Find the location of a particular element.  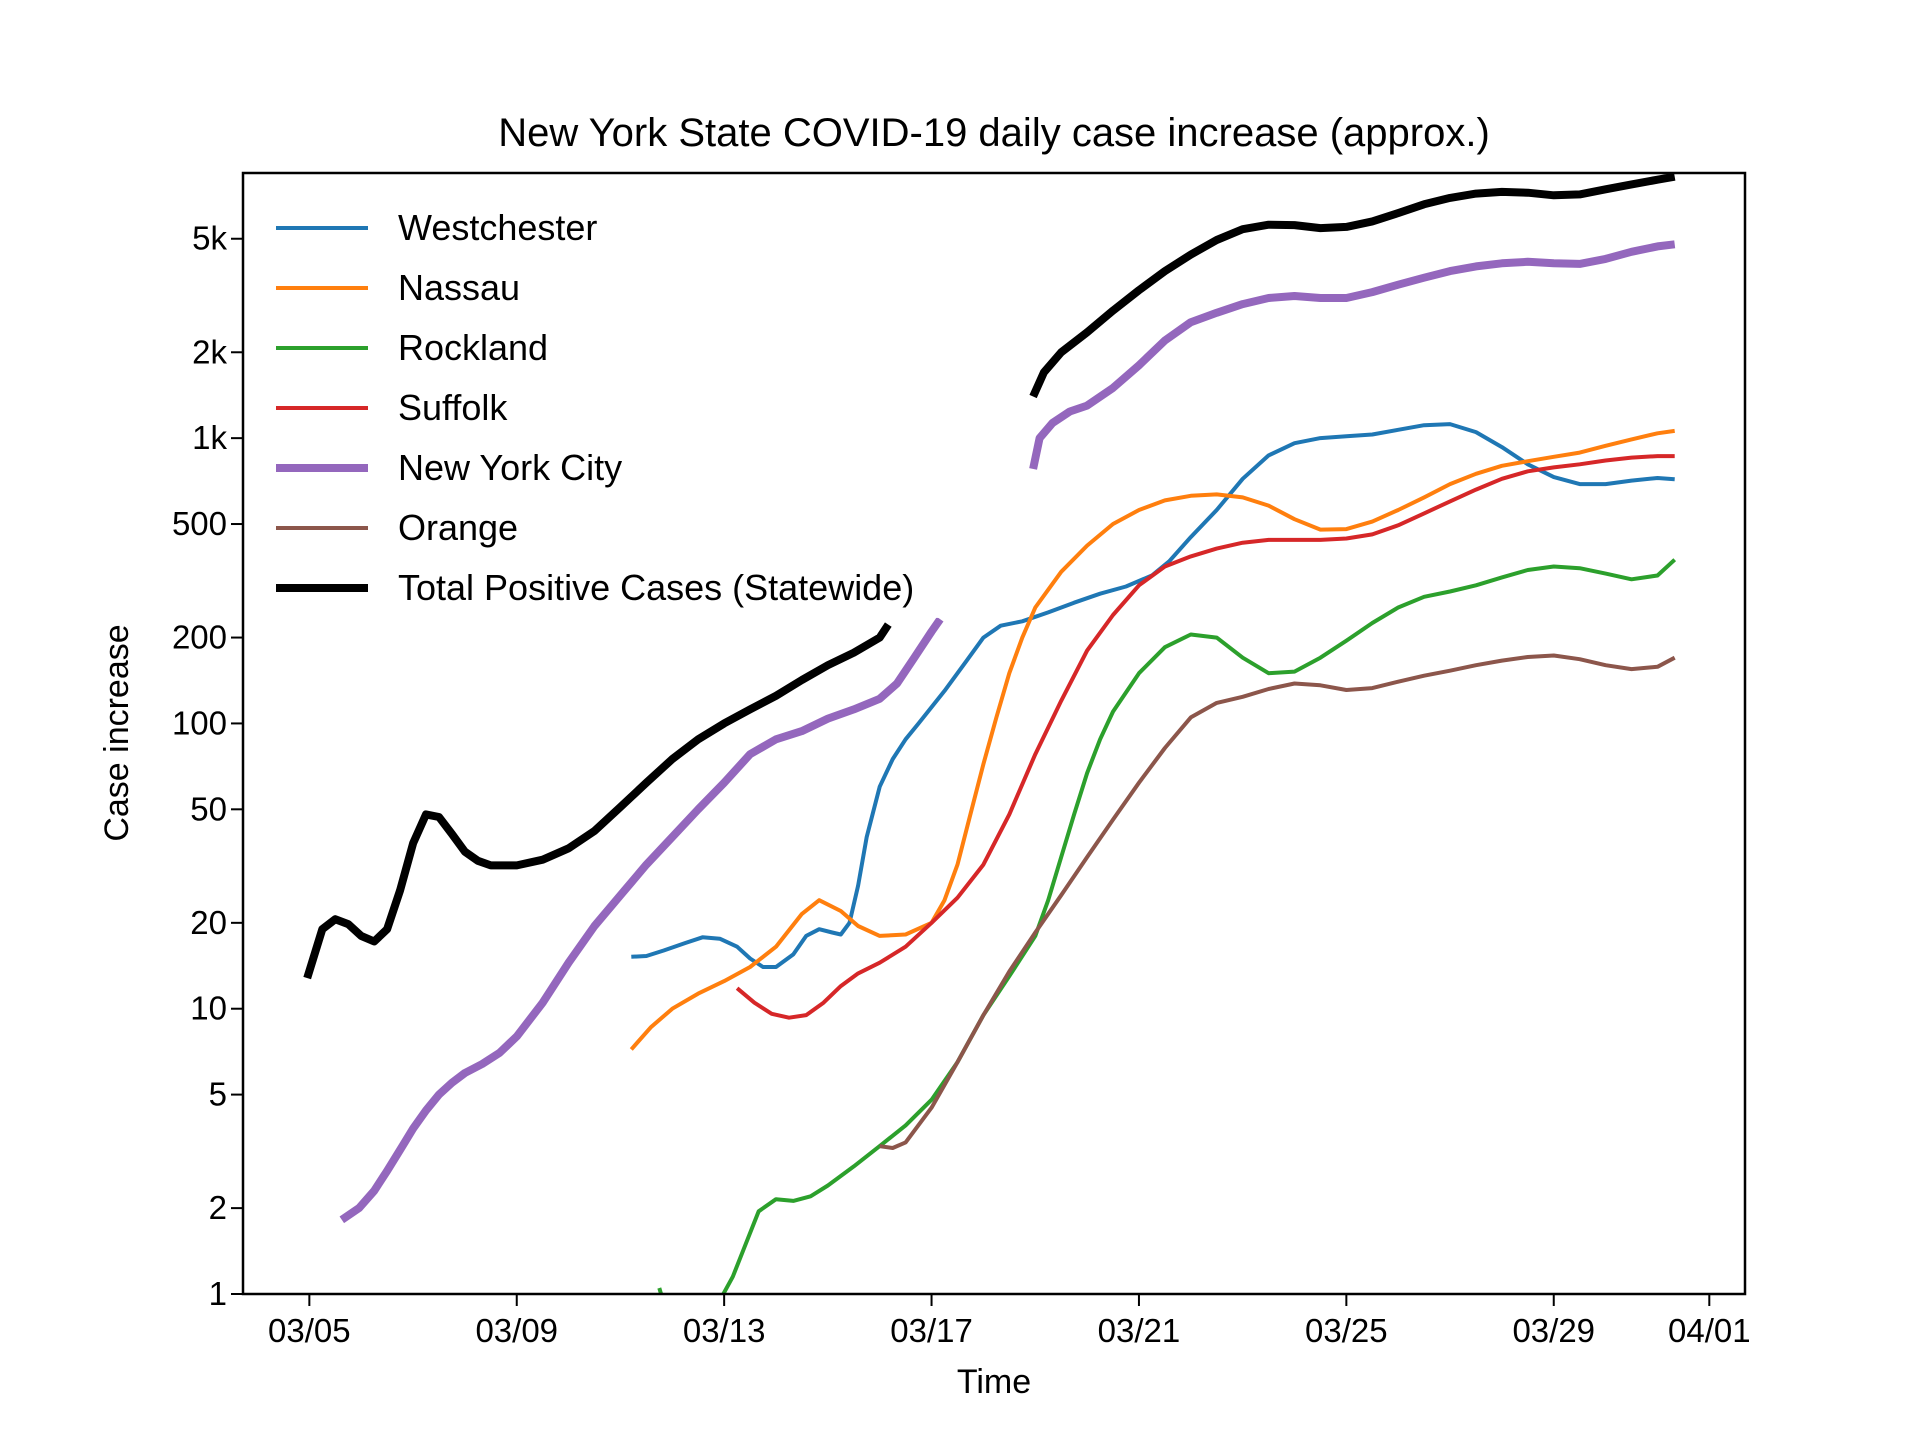

y-tick-label: 1k is located at coordinates (209, 437).